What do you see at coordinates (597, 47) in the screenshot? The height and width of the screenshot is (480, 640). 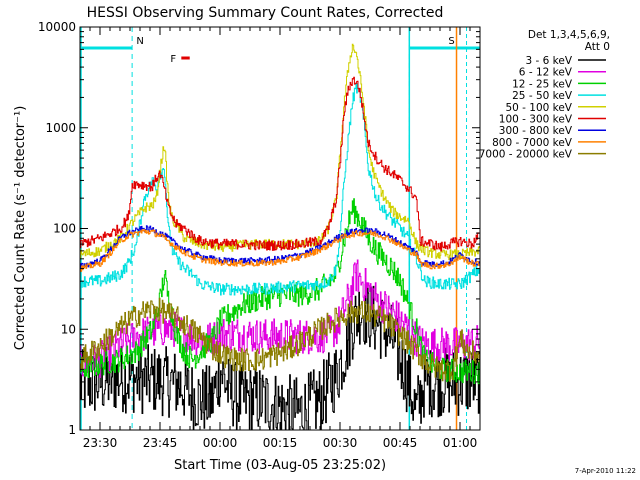 I see `legend-header-line-2: Att 0` at bounding box center [597, 47].